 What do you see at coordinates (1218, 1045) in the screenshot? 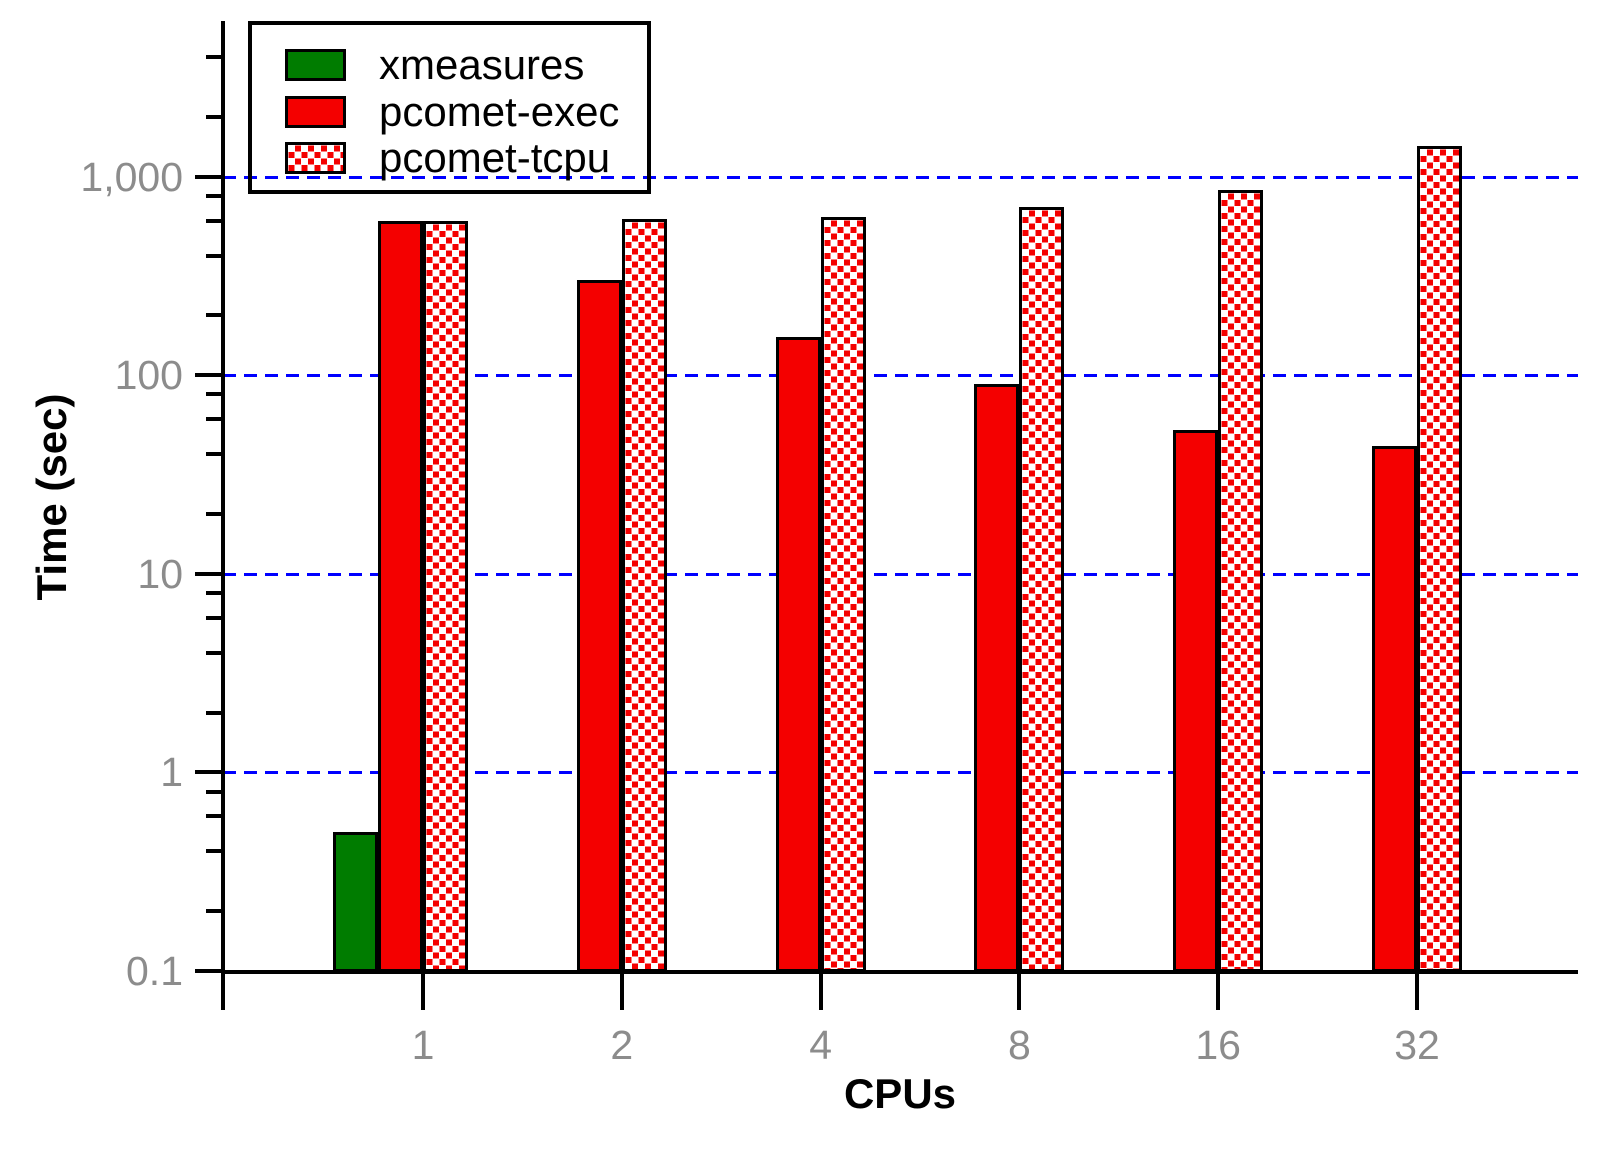
I see `x-tick-label-16: 16` at bounding box center [1218, 1045].